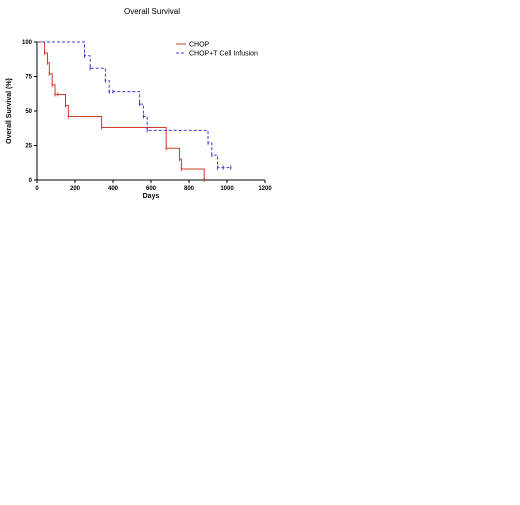 This screenshot has width=520, height=505. What do you see at coordinates (37, 189) in the screenshot?
I see `x-tick-label: 0` at bounding box center [37, 189].